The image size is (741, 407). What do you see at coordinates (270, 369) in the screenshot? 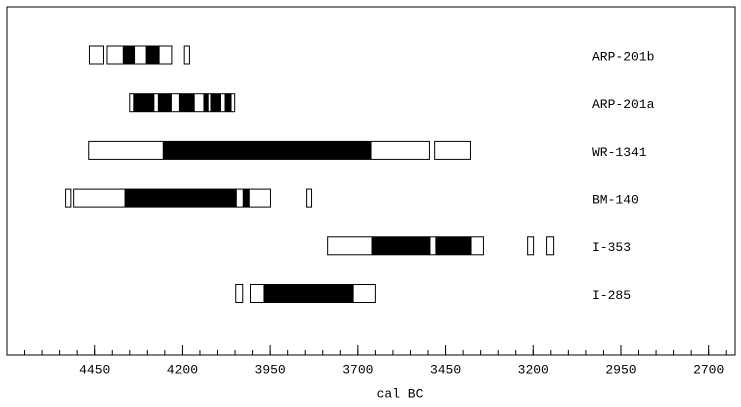
I see `x-tick-label: 3950` at bounding box center [270, 369].